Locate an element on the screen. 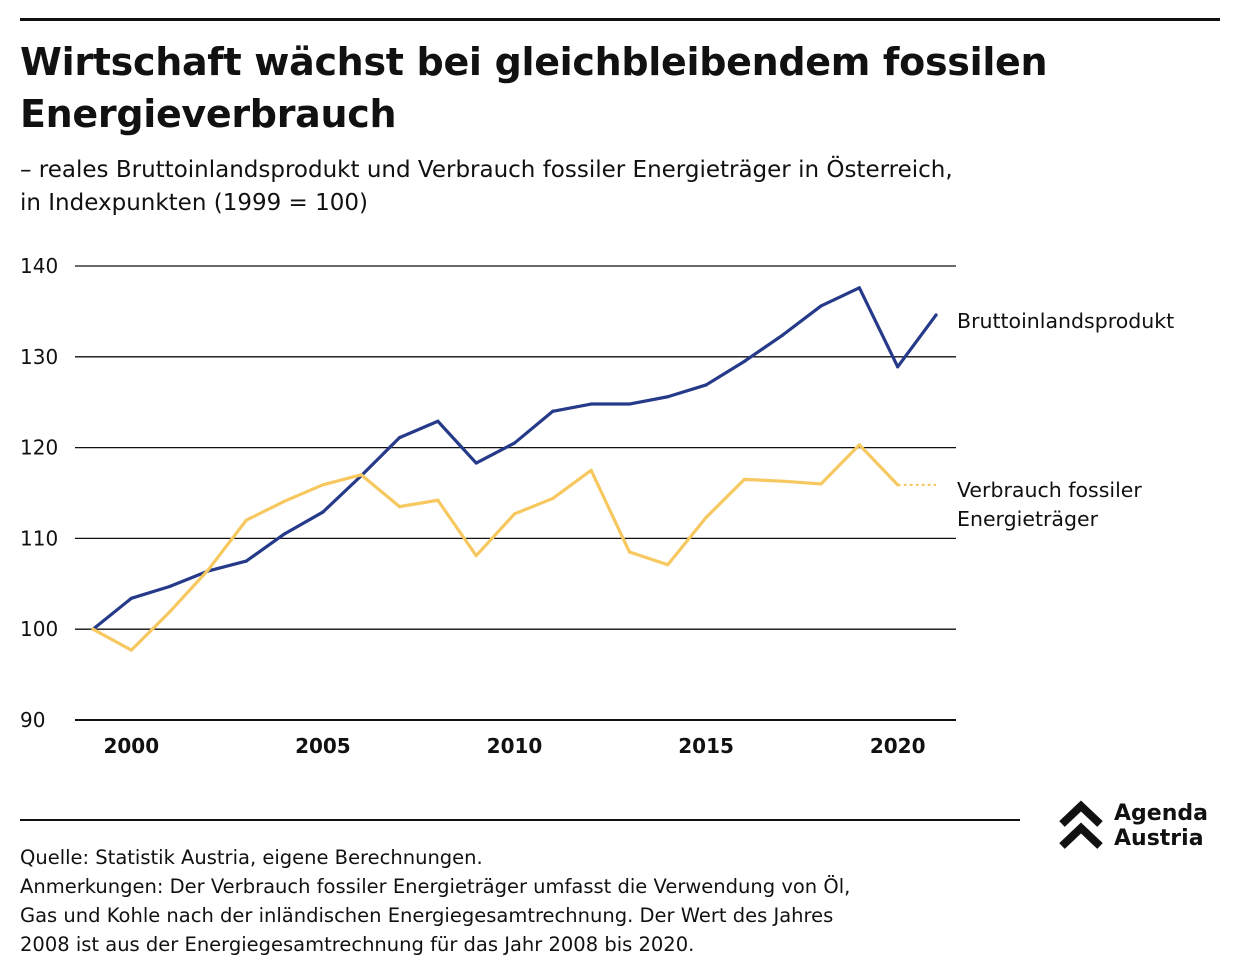 This screenshot has width=1240, height=974. series-2-point-2016 is located at coordinates (744, 479).